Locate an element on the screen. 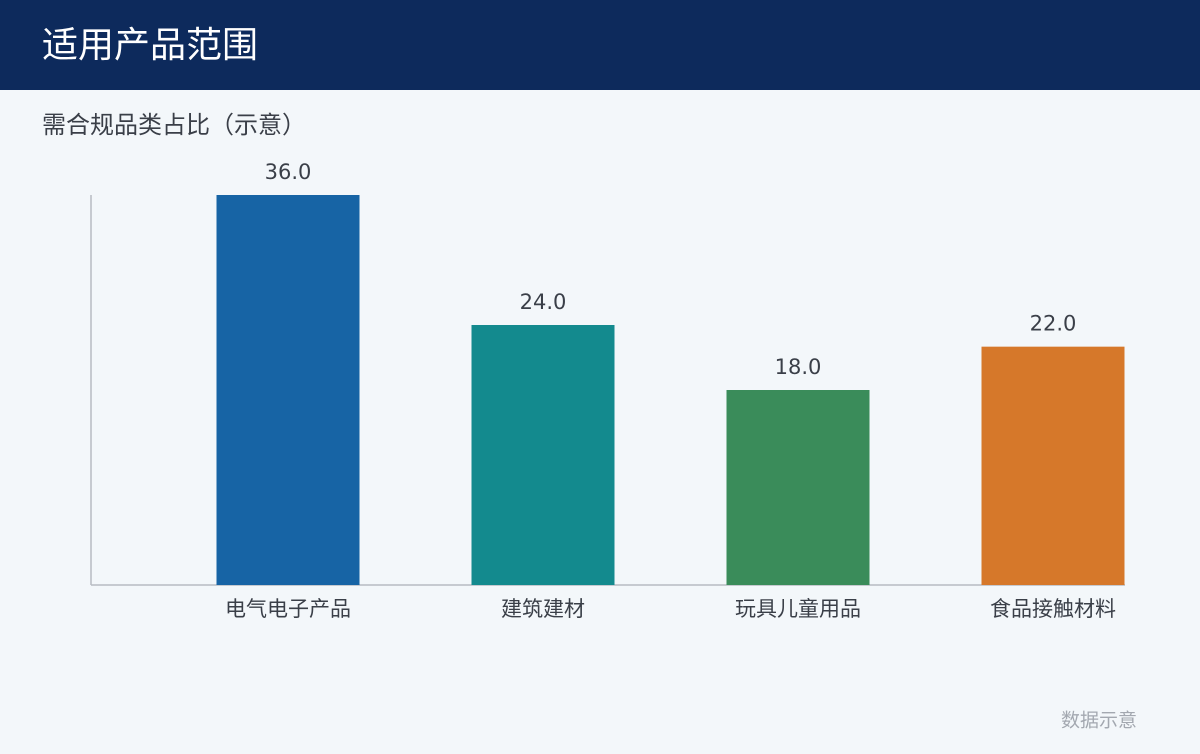 This screenshot has height=754, width=1200. value-label: 36.0 is located at coordinates (288, 172).